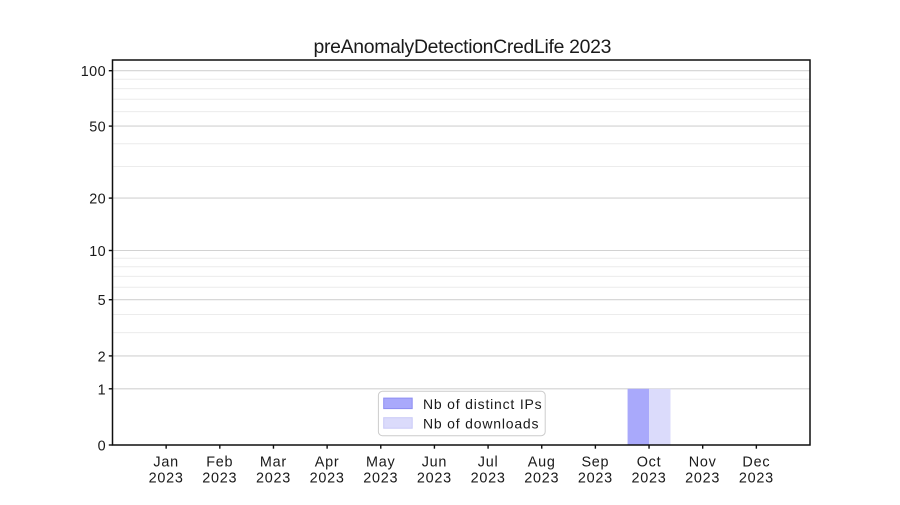 The image size is (900, 505). Describe the element at coordinates (273, 462) in the screenshot. I see `svg-text: Mar` at that location.